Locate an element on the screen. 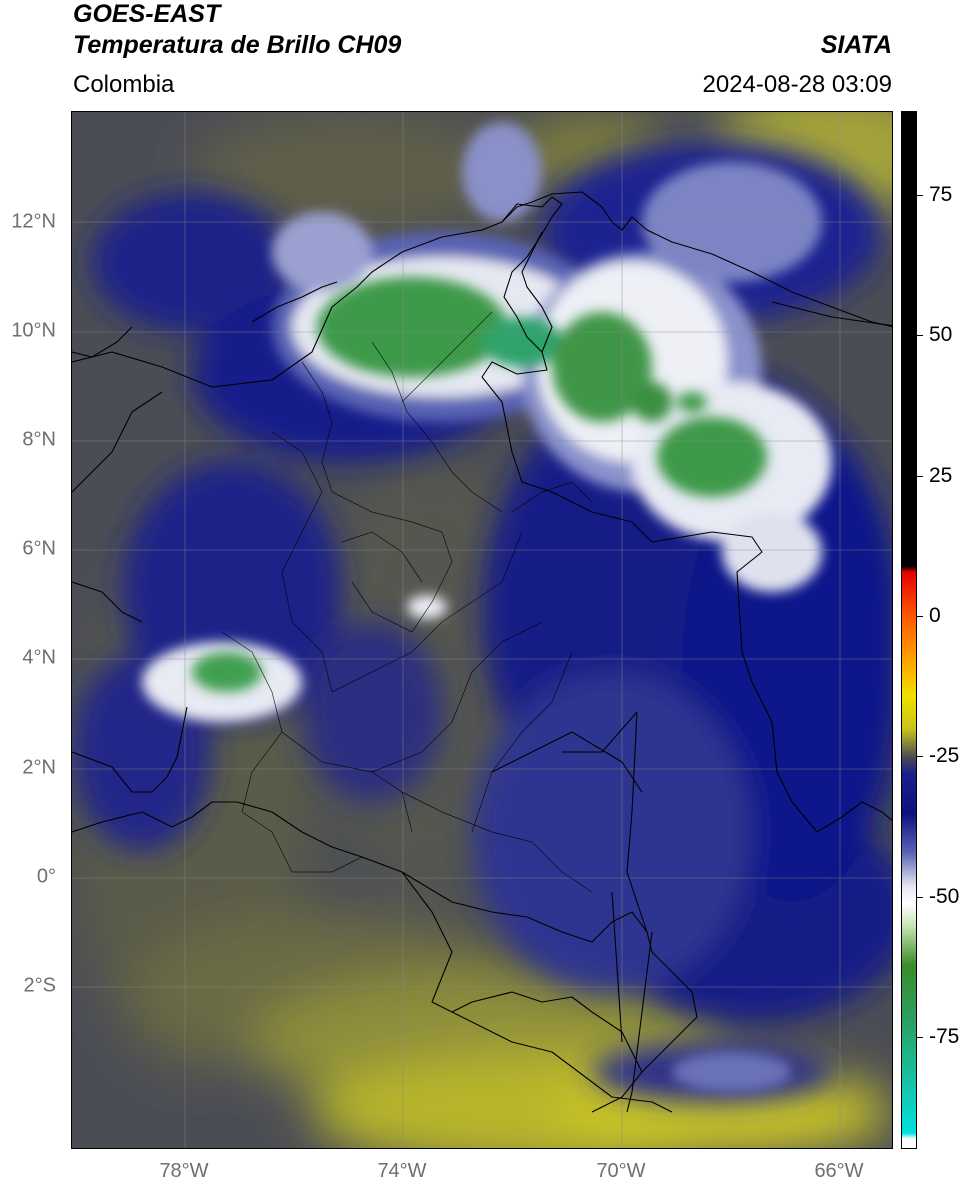 The image size is (966, 1190). lat-label-10n: 10°N is located at coordinates (33, 330).